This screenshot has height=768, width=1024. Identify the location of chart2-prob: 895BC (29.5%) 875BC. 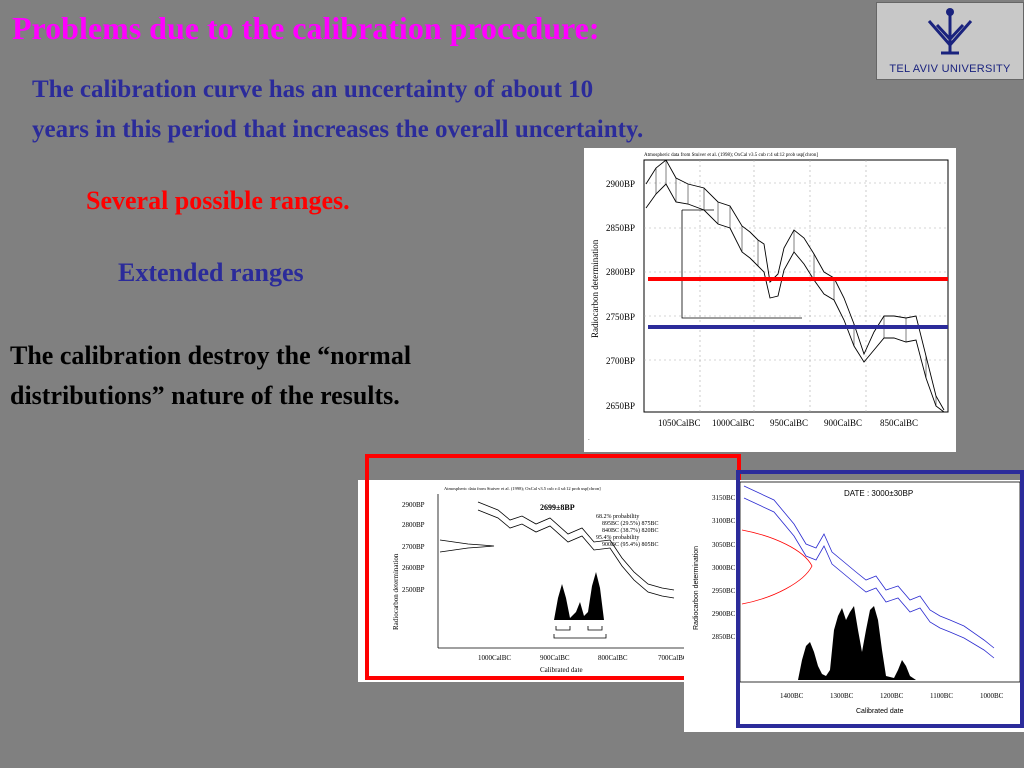
(630, 523).